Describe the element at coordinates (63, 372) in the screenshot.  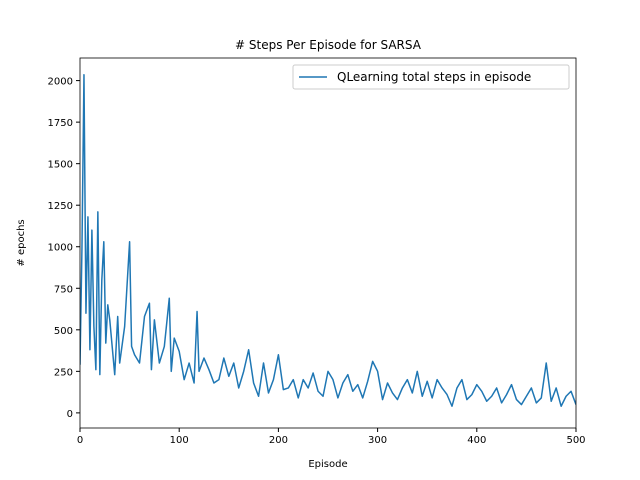
I see `y-tick-label: 250` at that location.